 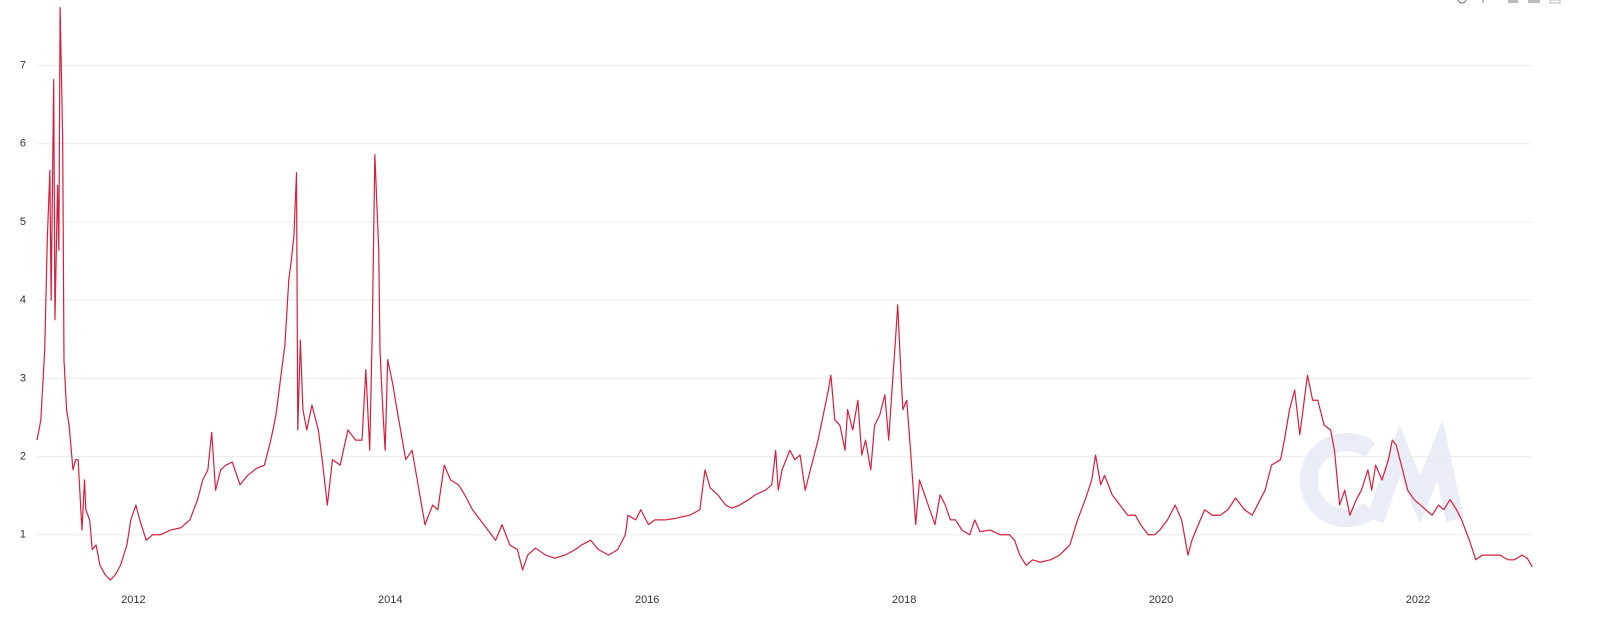 What do you see at coordinates (1418, 600) in the screenshot?
I see `x-tick-label: 2022` at bounding box center [1418, 600].